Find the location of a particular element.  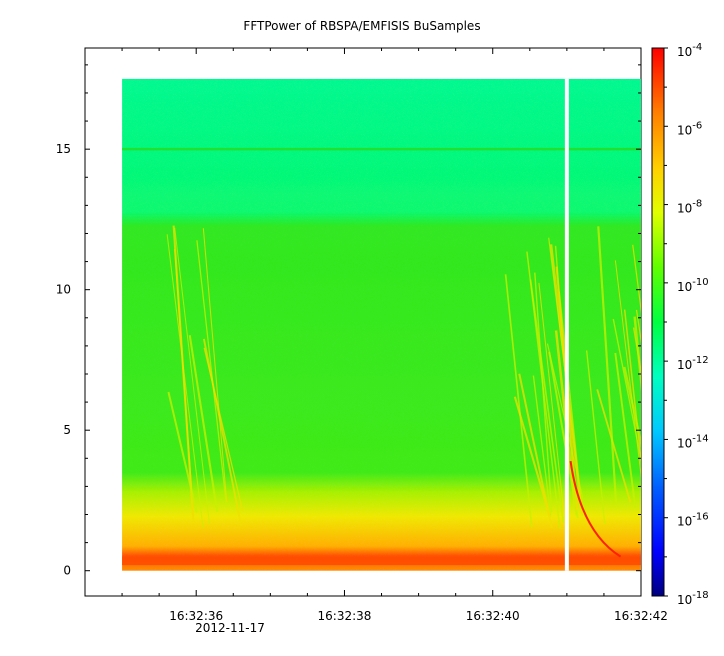

strong-low-band is located at coordinates (381, 561).